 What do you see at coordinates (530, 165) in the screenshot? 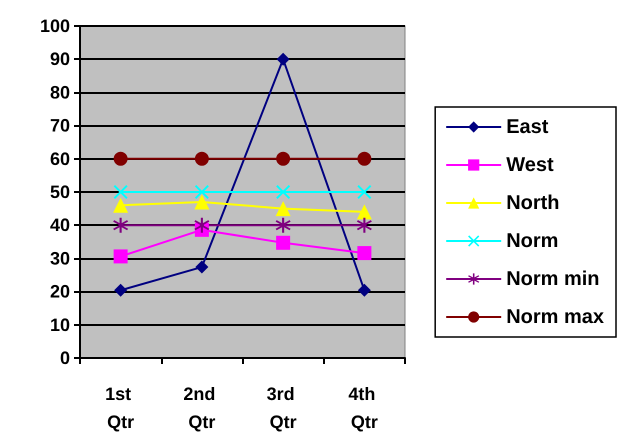
I see `legend-label: West` at bounding box center [530, 165].